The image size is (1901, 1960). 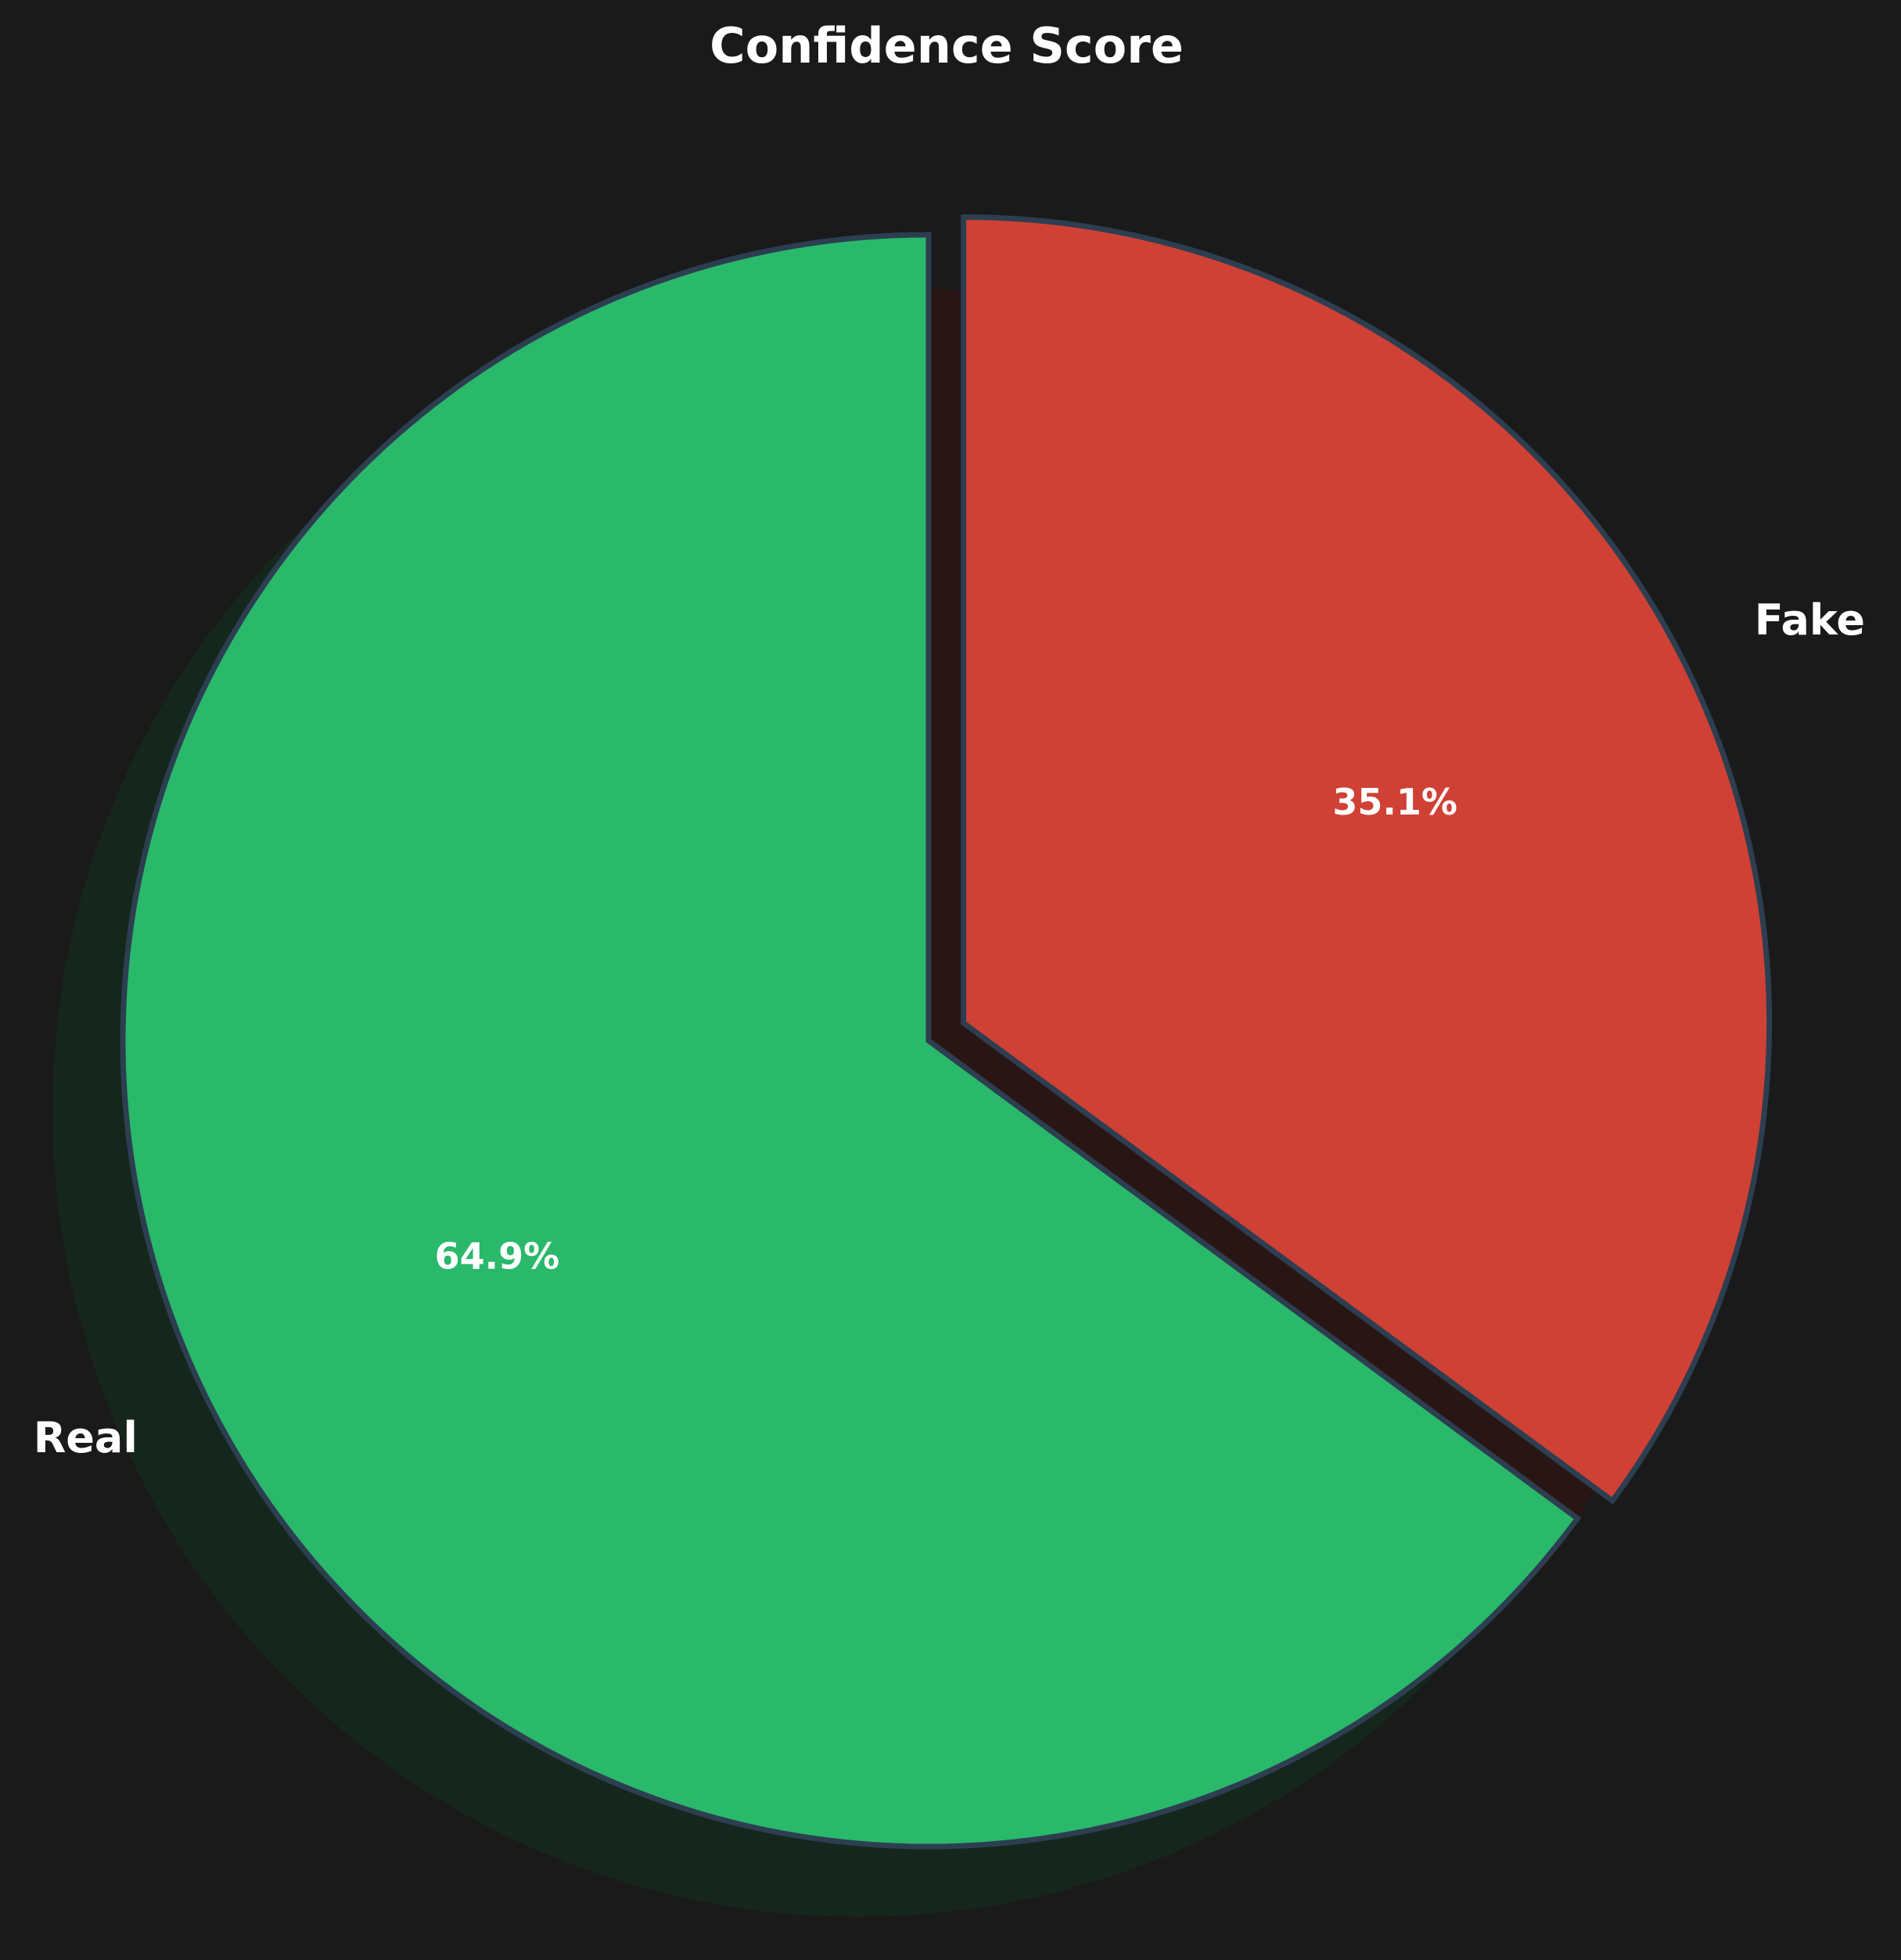 What do you see at coordinates (947, 45) in the screenshot?
I see `chart-title: Confidence Score` at bounding box center [947, 45].